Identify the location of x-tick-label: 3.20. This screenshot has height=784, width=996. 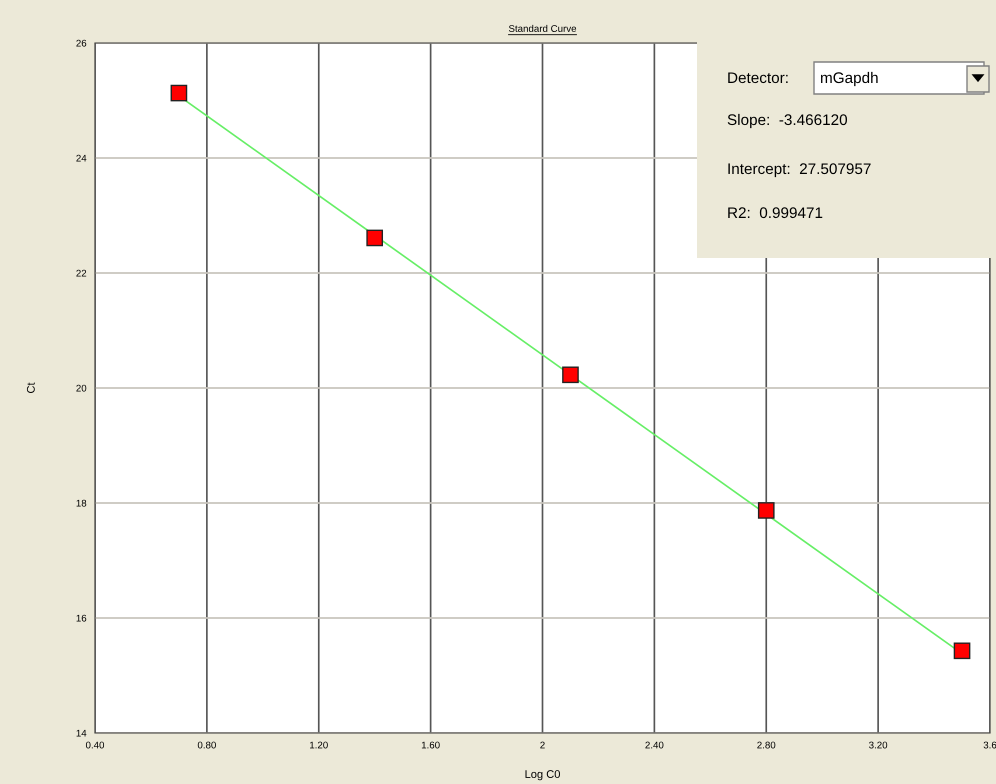
(878, 745).